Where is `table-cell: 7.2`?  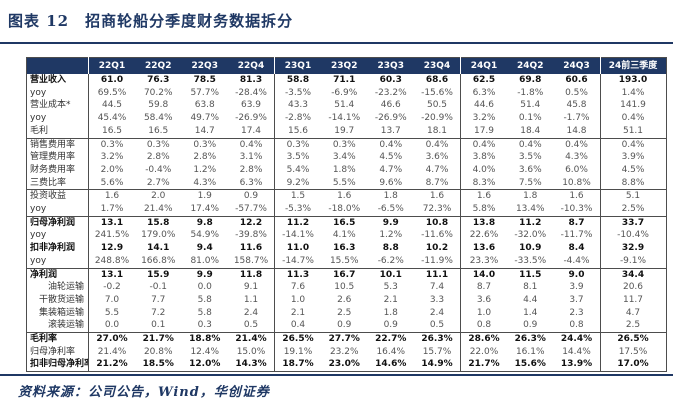 table-cell: 7.2 is located at coordinates (158, 312).